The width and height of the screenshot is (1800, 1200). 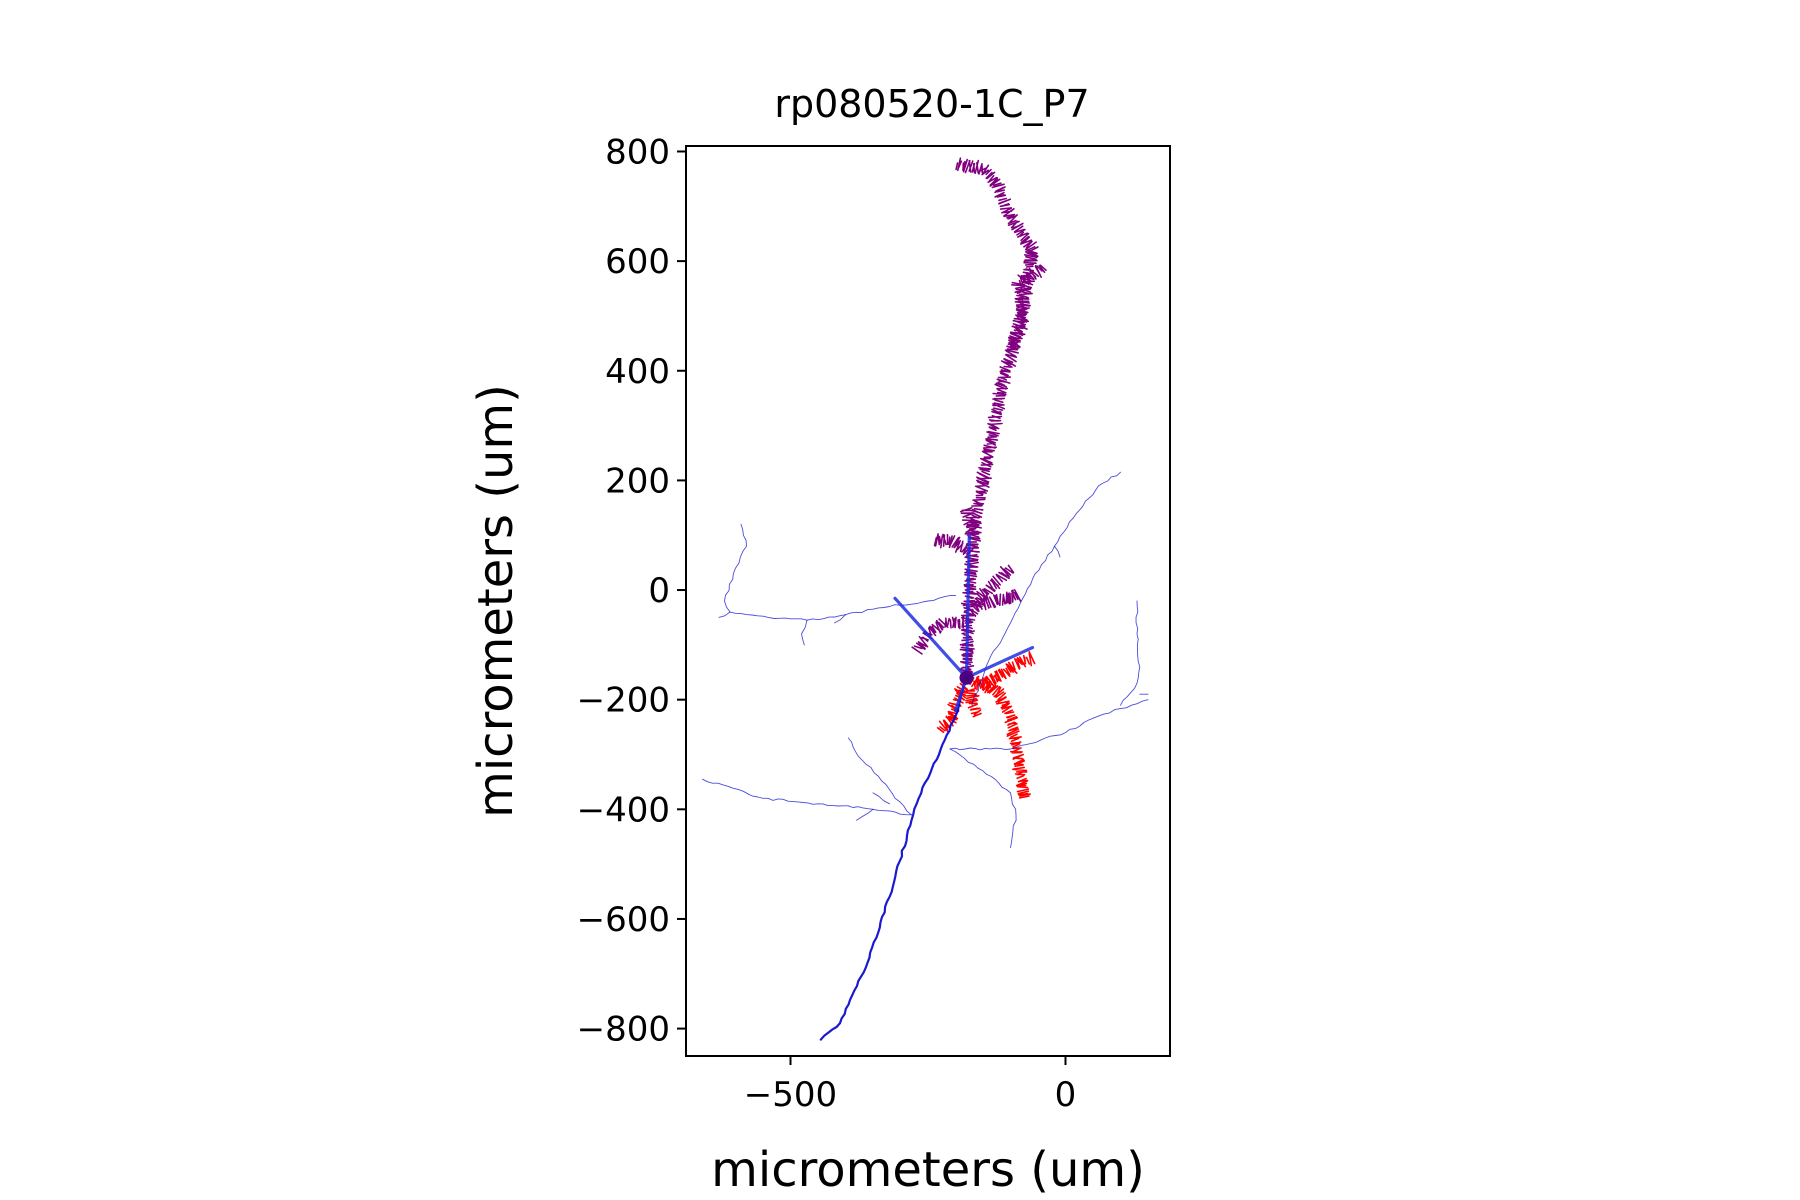 I want to click on x-axis: −500 0, so click(x=910, y=1085).